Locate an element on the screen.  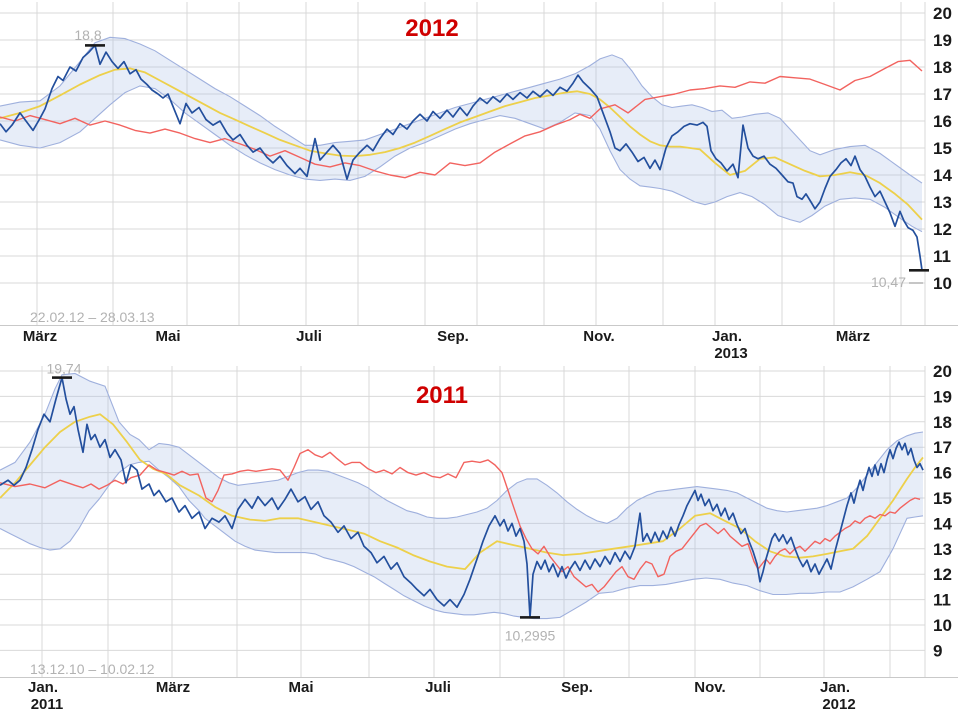
svg-text: 2012 is located at coordinates (838, 704).